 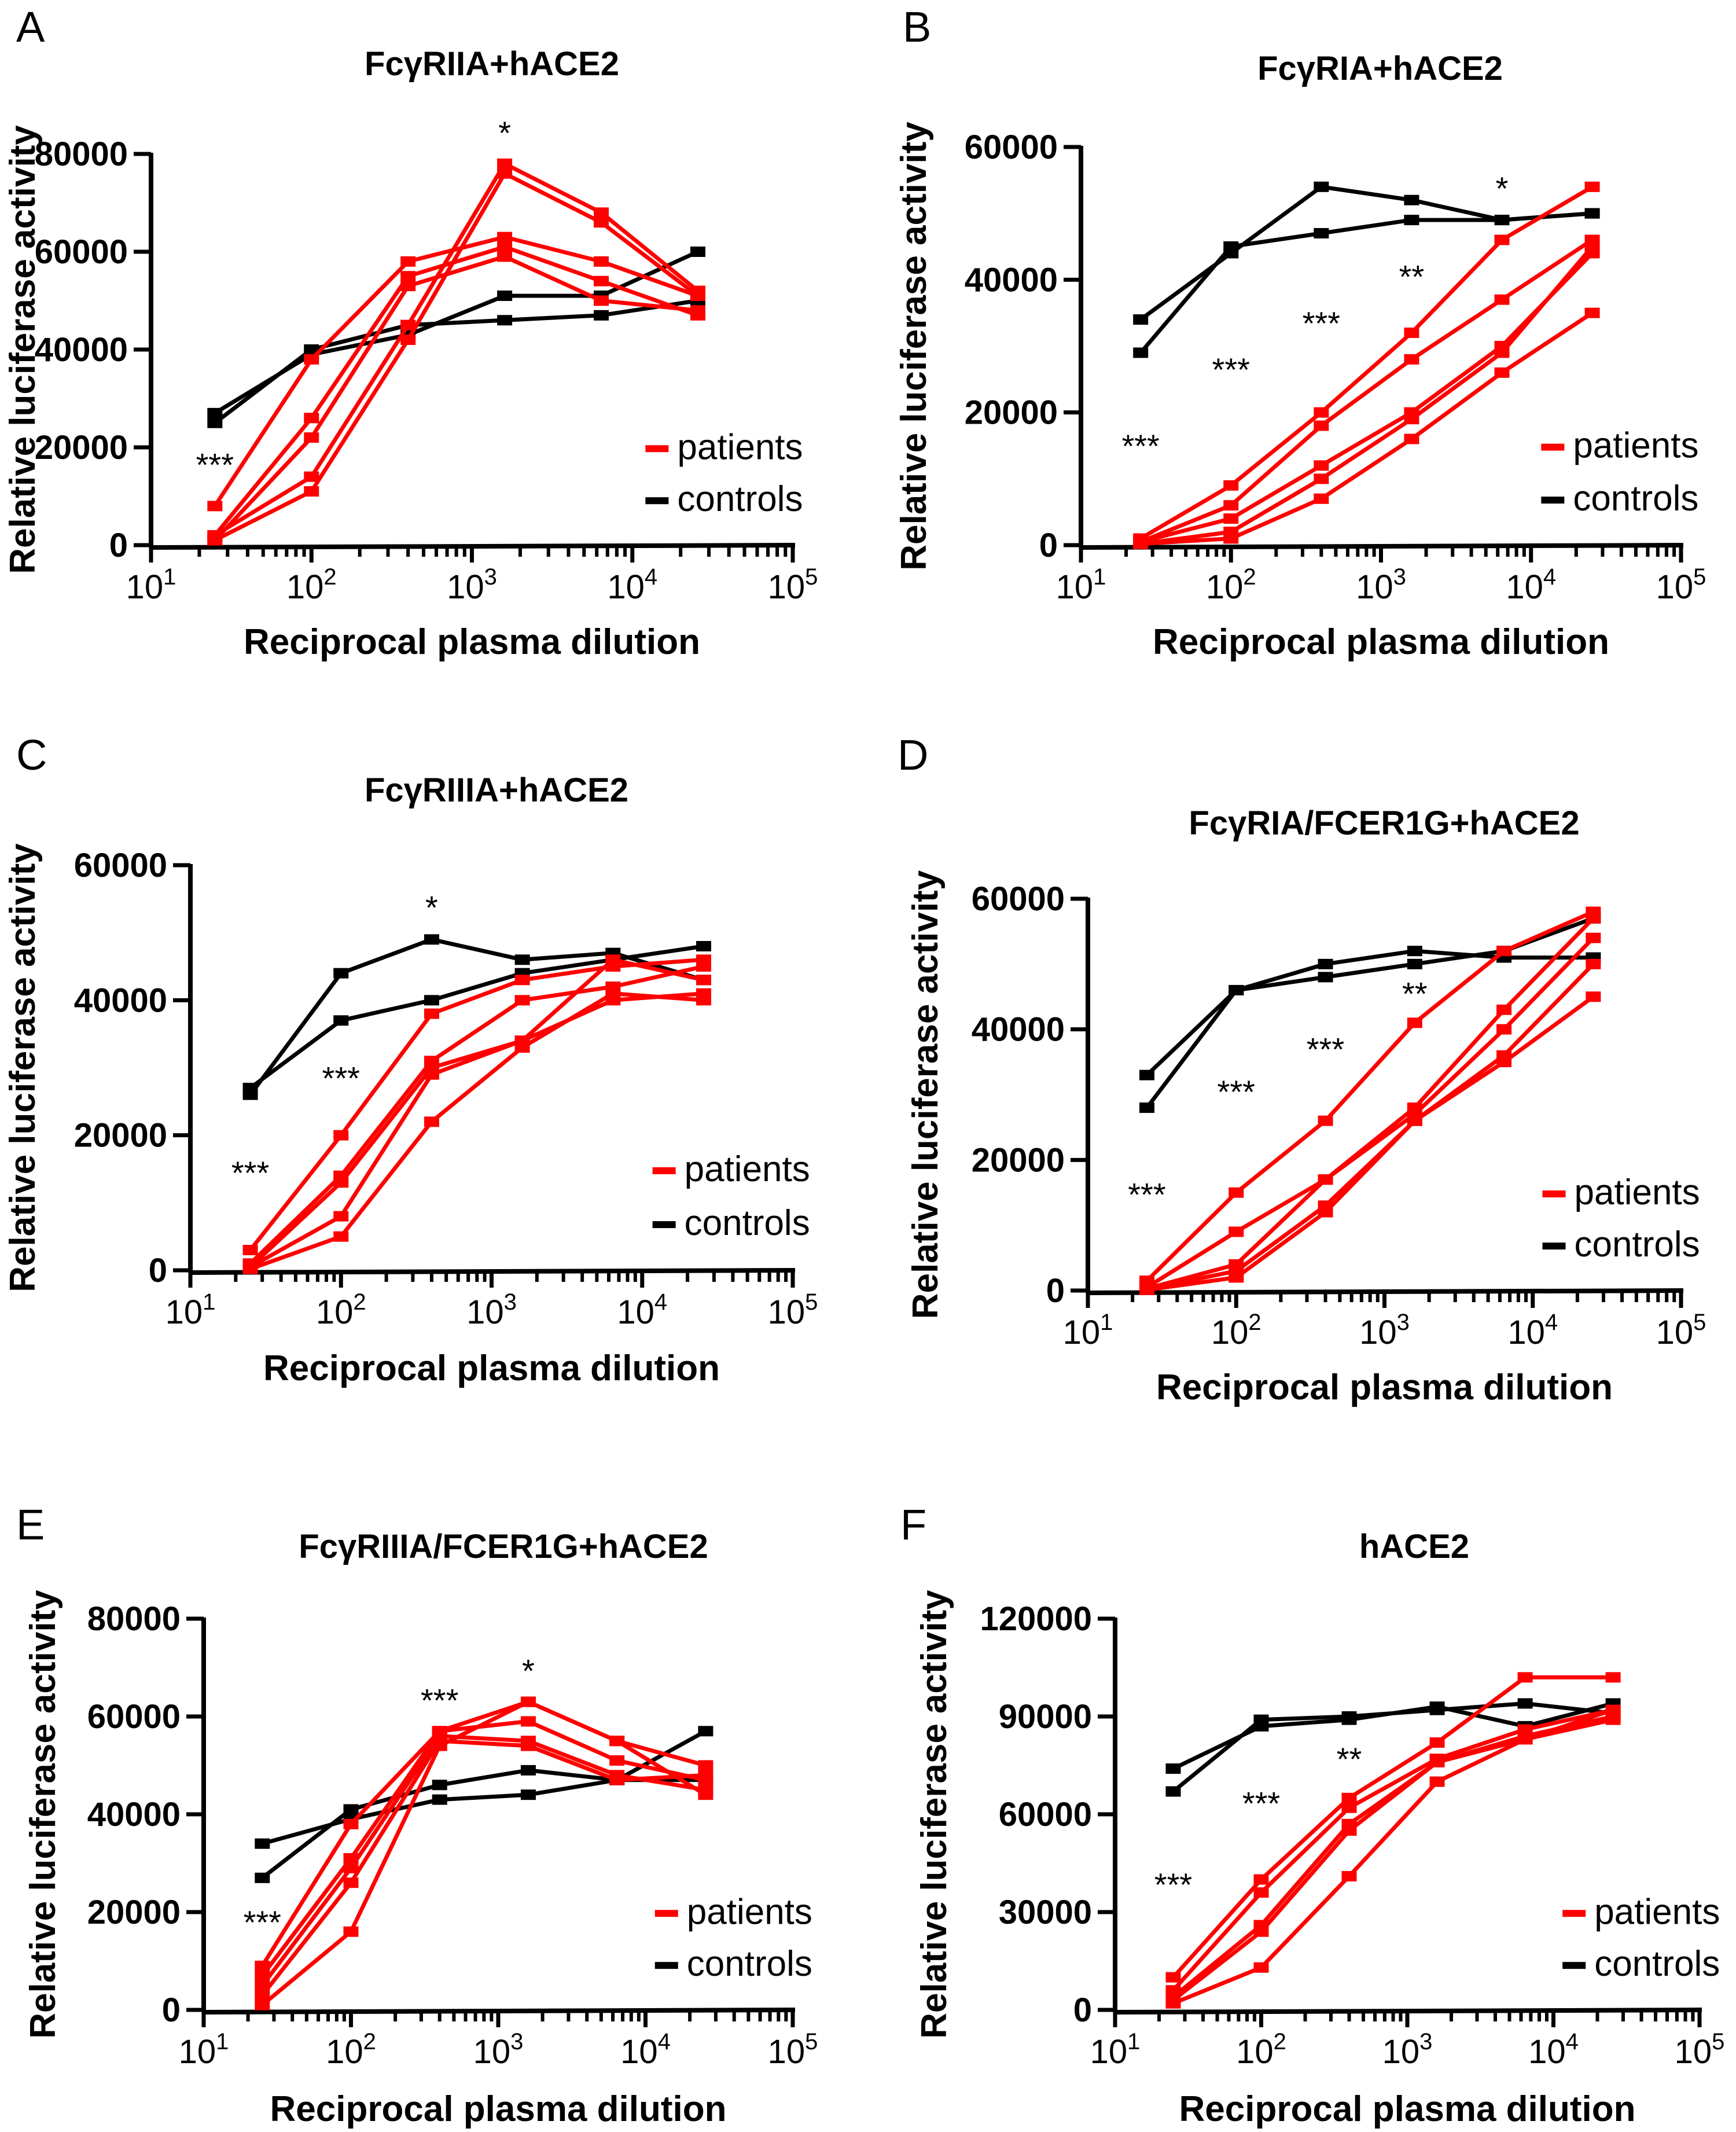 I want to click on panel-letter: C, so click(x=31, y=755).